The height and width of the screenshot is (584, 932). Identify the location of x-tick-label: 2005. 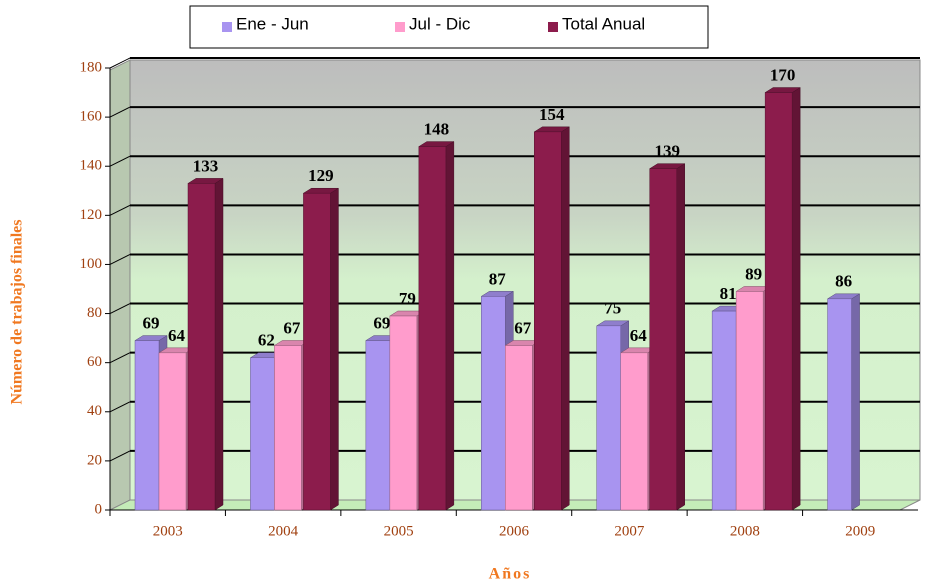
(399, 531).